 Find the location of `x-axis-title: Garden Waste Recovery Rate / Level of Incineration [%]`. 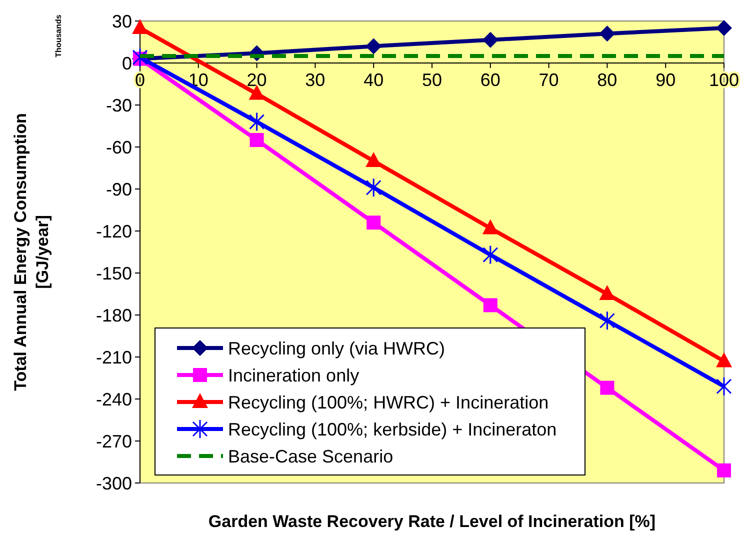

x-axis-title: Garden Waste Recovery Rate / Level of Incineration [%] is located at coordinates (432, 521).